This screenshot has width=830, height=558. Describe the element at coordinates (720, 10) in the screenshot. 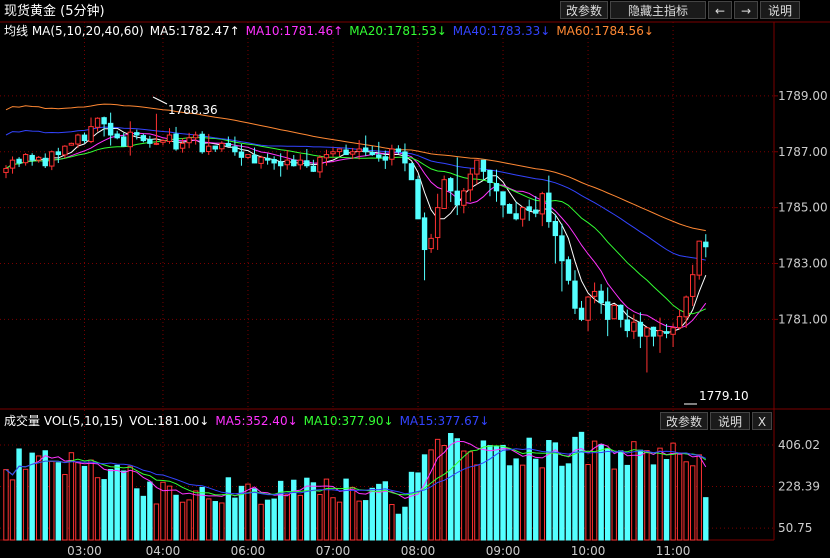

I see `arrow-left-icon: ←` at that location.